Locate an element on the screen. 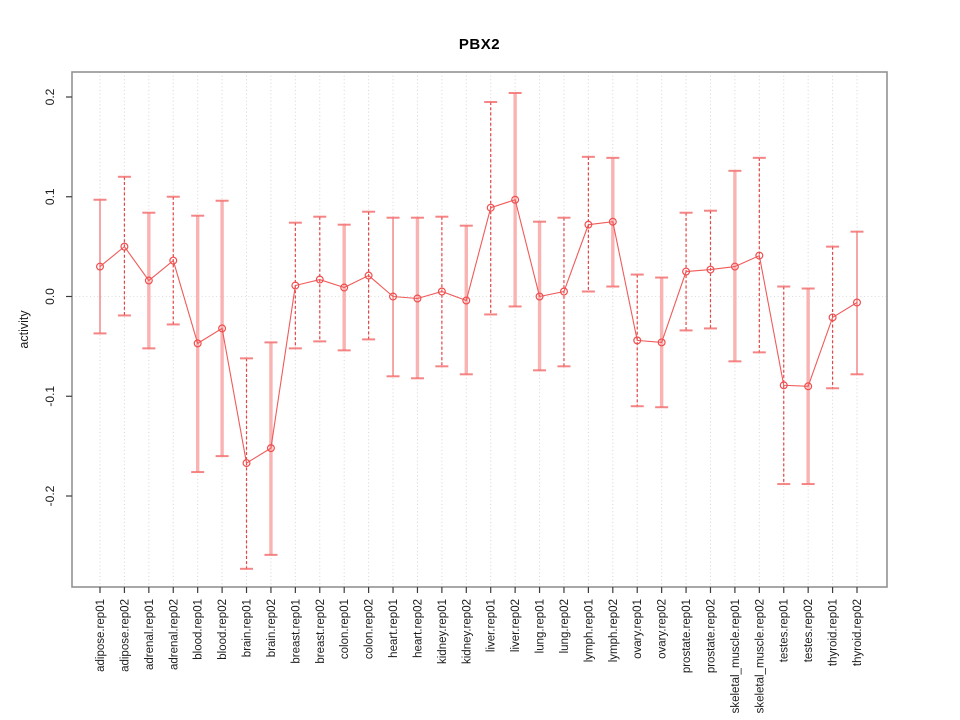 The image size is (960, 720). x-tick-label: heart.rep01 is located at coordinates (394, 628).